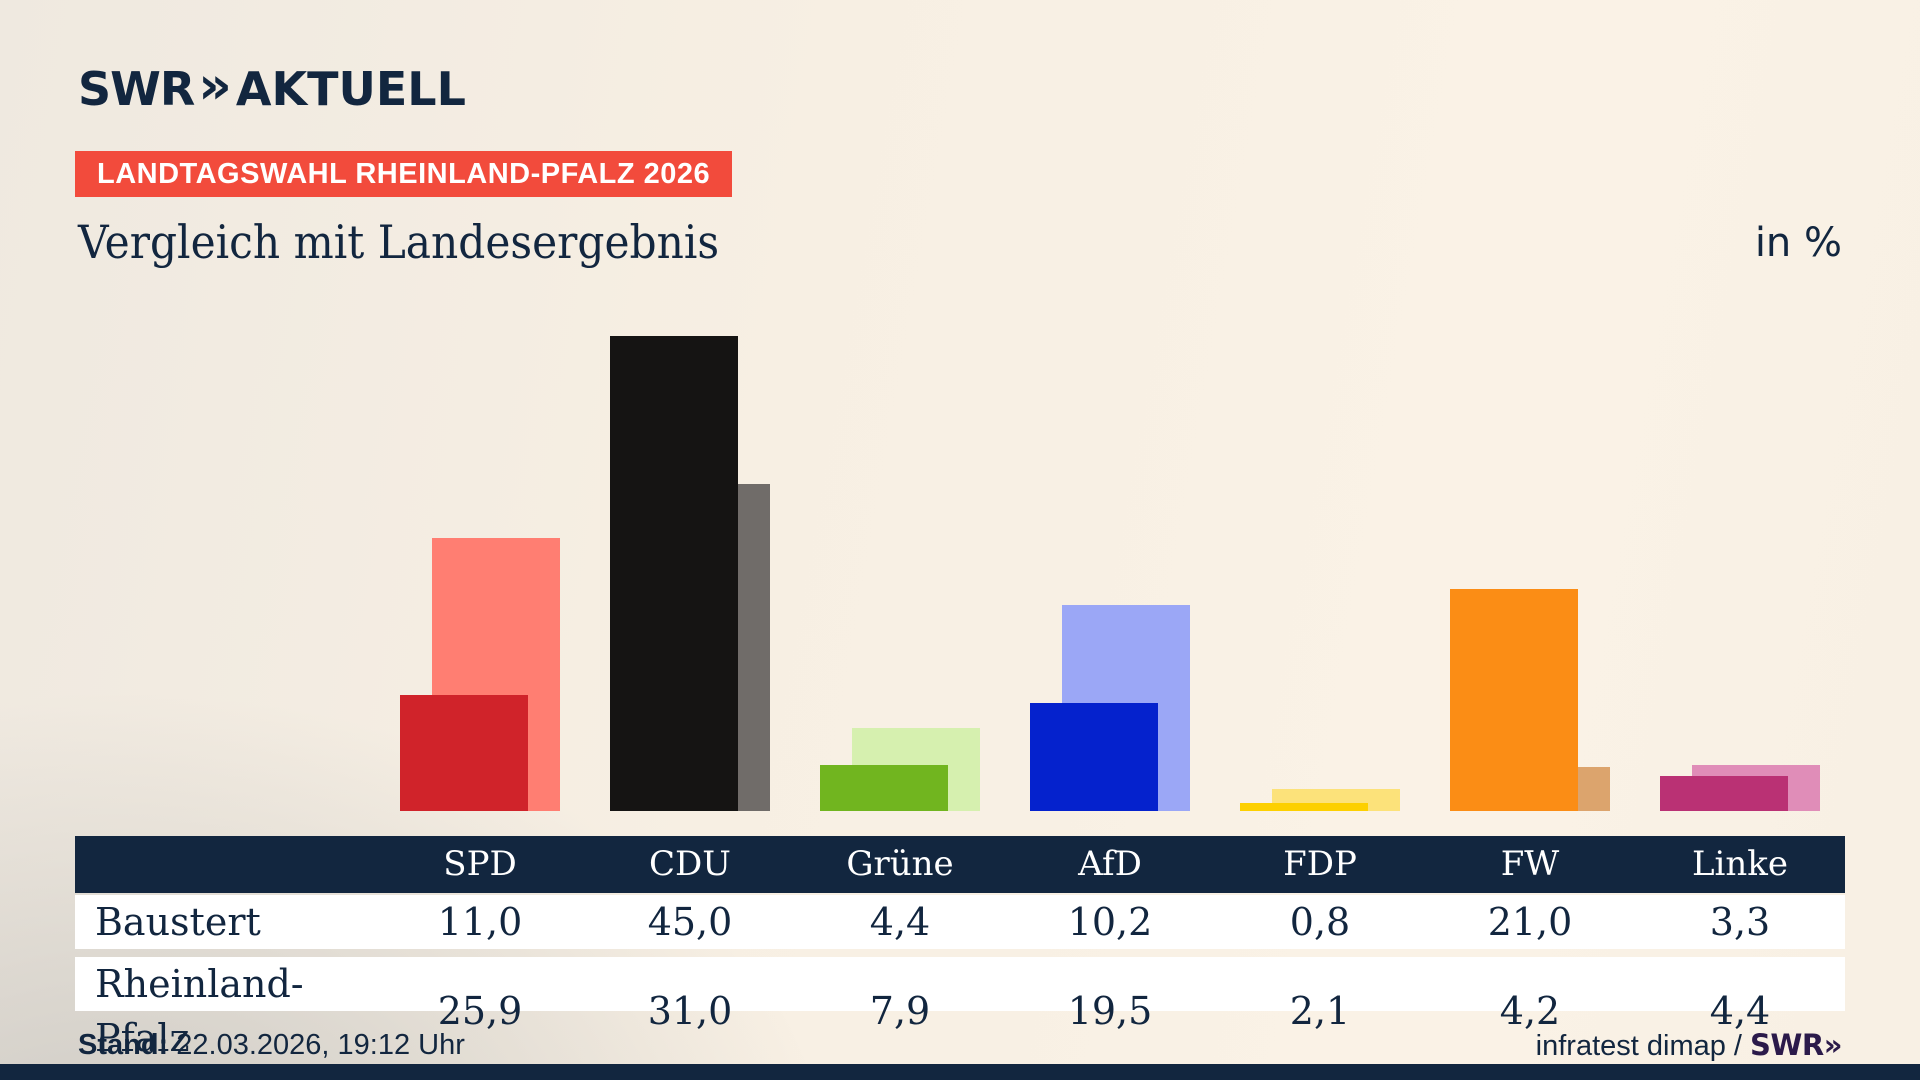 This screenshot has width=1920, height=1080. What do you see at coordinates (480, 922) in the screenshot?
I see `value-cell-SPD: 11,0` at bounding box center [480, 922].